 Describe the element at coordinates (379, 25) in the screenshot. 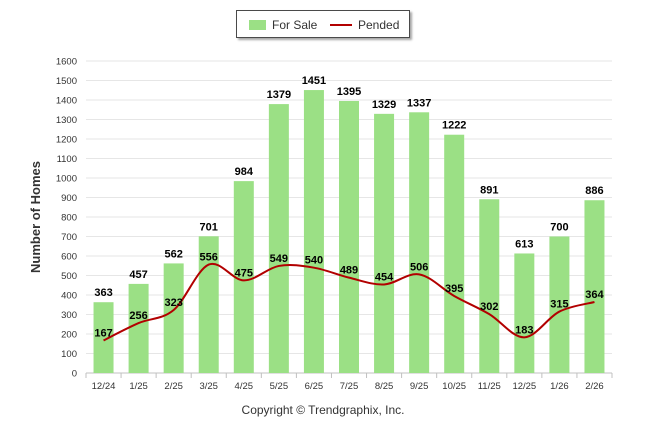

I see `legend-label-pended: Pended` at that location.